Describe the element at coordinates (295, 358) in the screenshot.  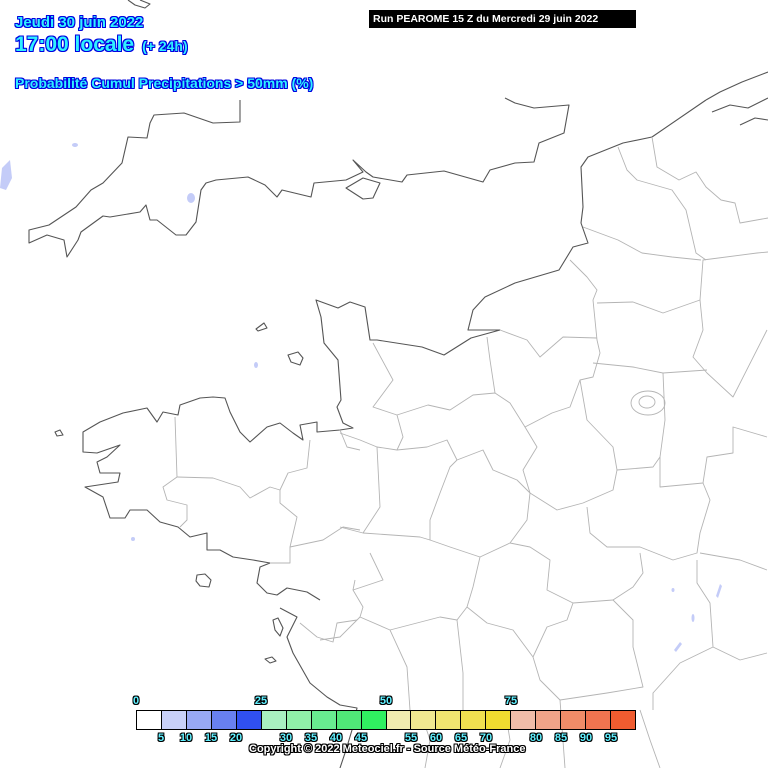
I see `jersey` at that location.